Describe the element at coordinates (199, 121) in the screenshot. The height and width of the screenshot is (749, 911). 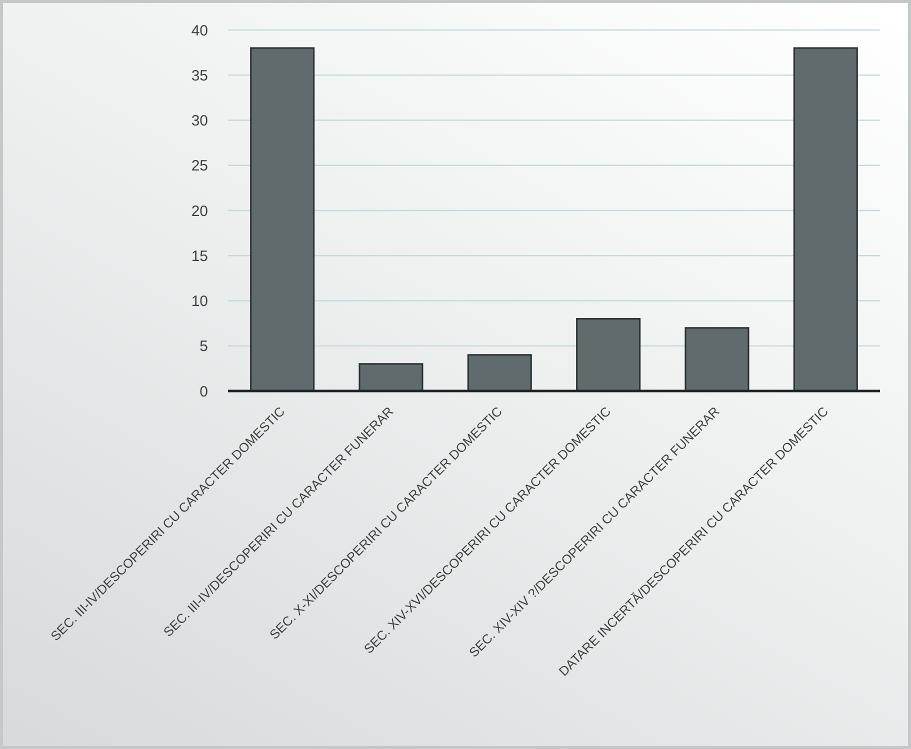
I see `y-tick-label: 30` at that location.